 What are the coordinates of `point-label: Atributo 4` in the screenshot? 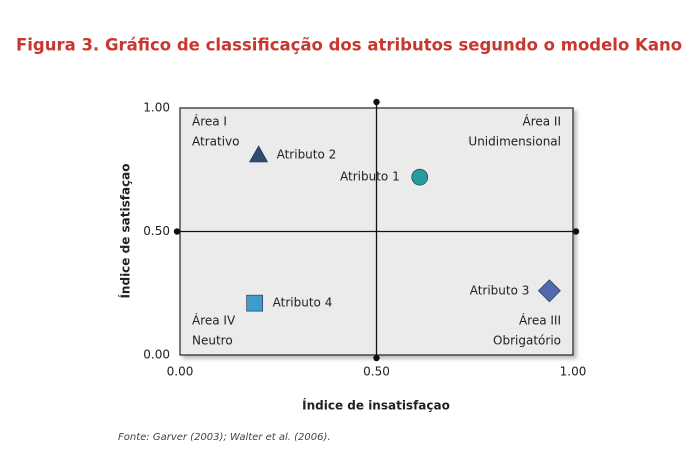 It's located at (303, 303).